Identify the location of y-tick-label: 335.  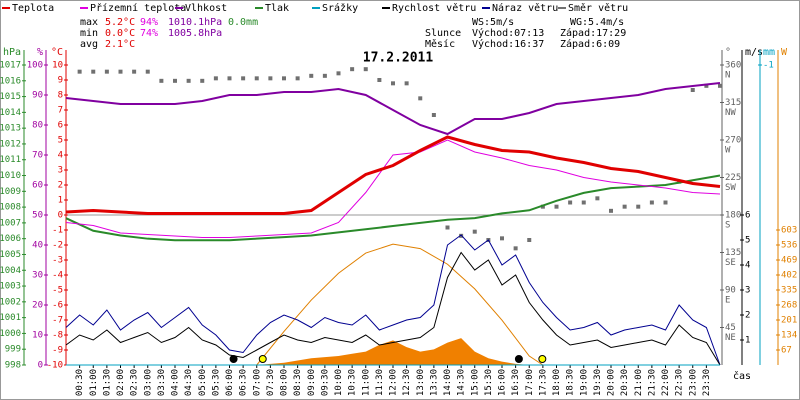
(789, 291).